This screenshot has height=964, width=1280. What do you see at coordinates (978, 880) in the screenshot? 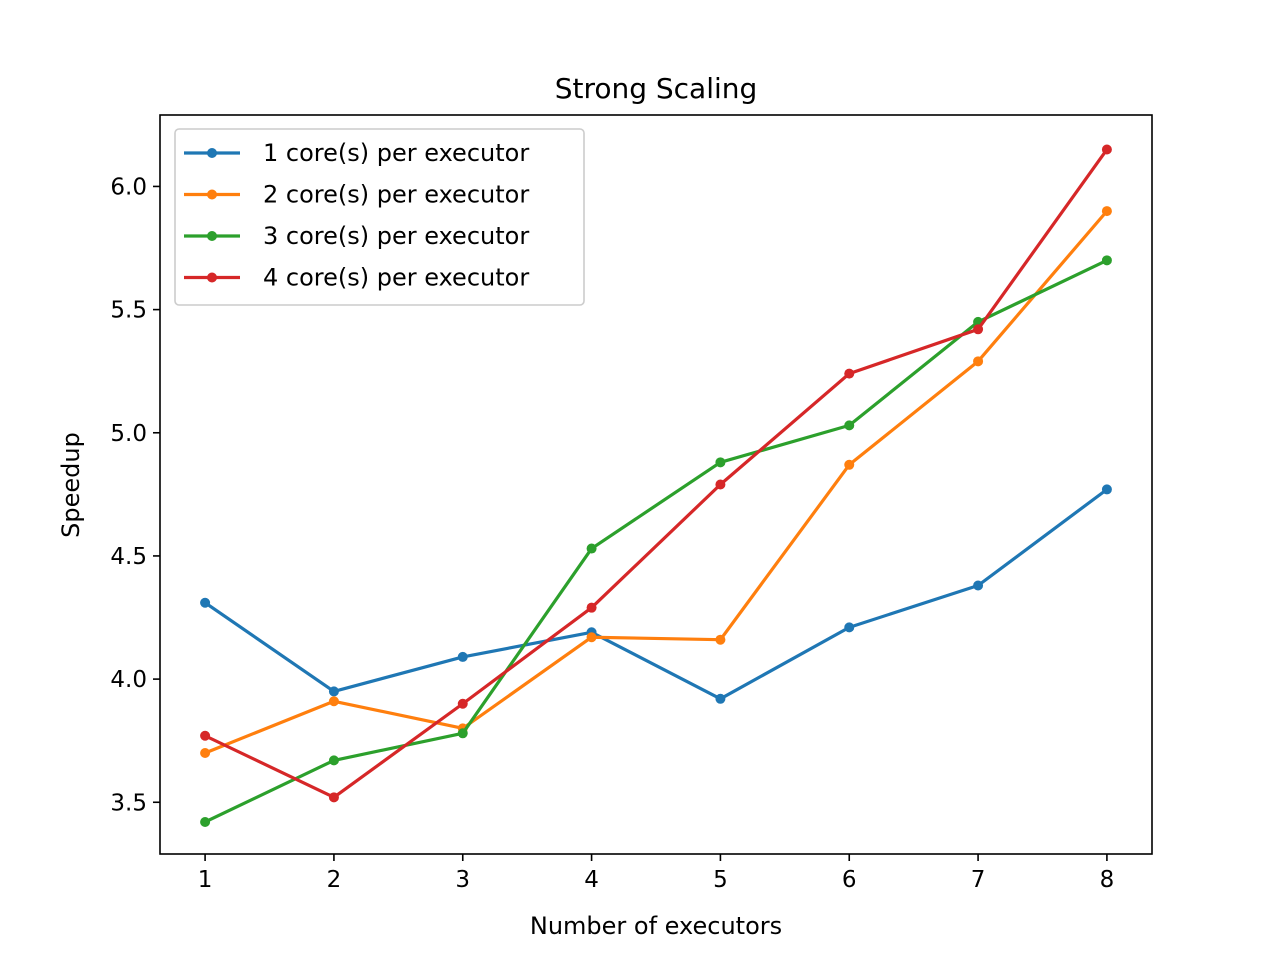
I see `x-tick-label: 7` at bounding box center [978, 880].